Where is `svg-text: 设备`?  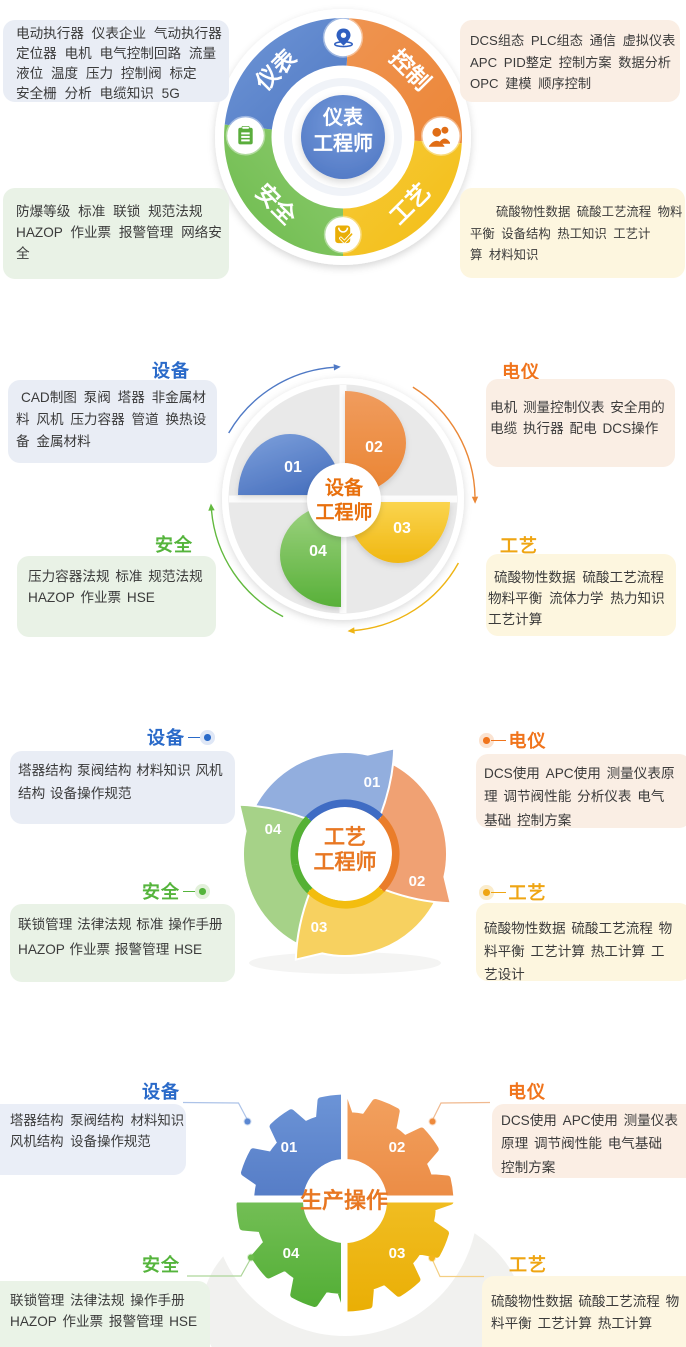
svg-text: 设备 is located at coordinates (344, 487).